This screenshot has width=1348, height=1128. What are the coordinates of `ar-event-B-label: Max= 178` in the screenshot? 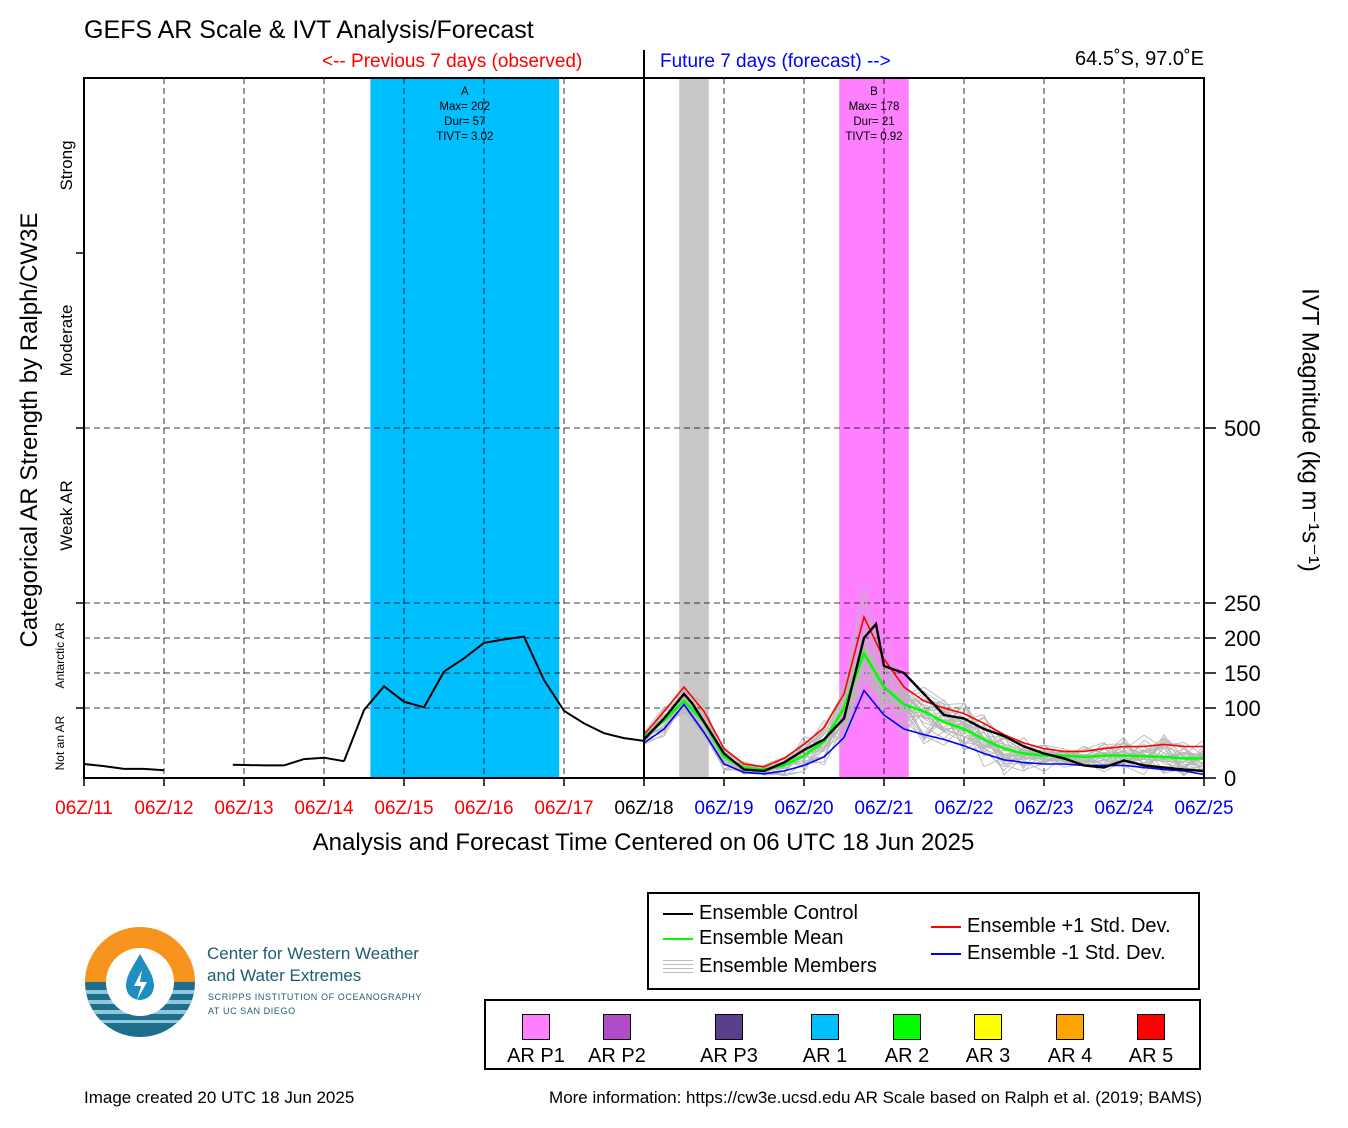 It's located at (874, 107).